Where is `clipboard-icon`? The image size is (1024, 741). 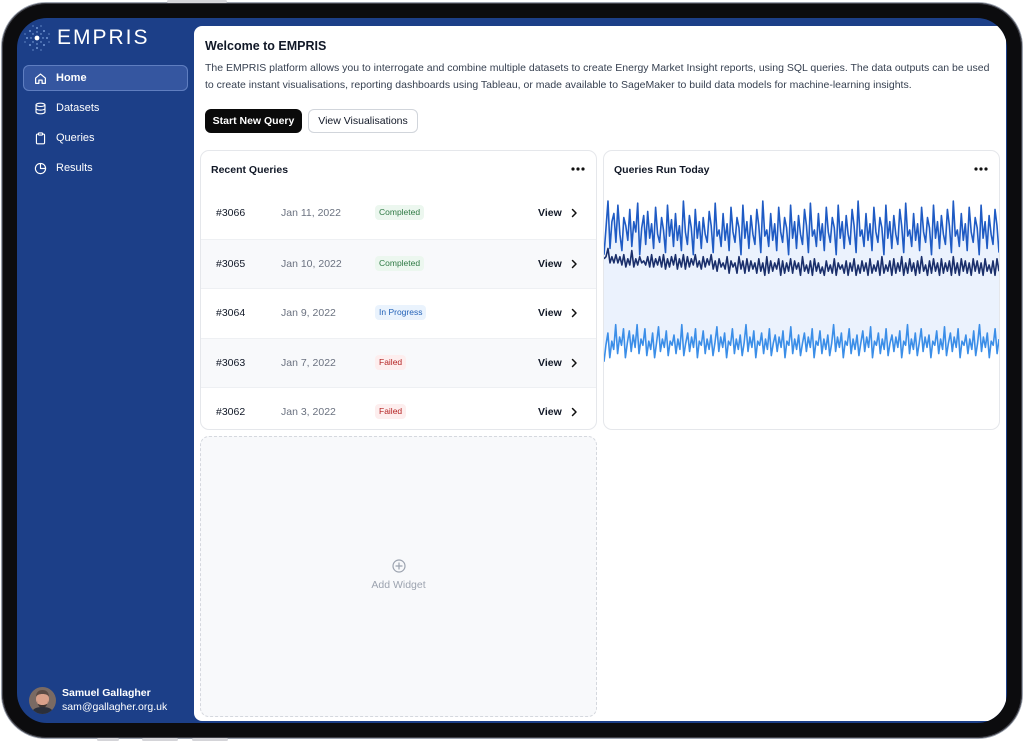
clipboard-icon is located at coordinates (40, 138).